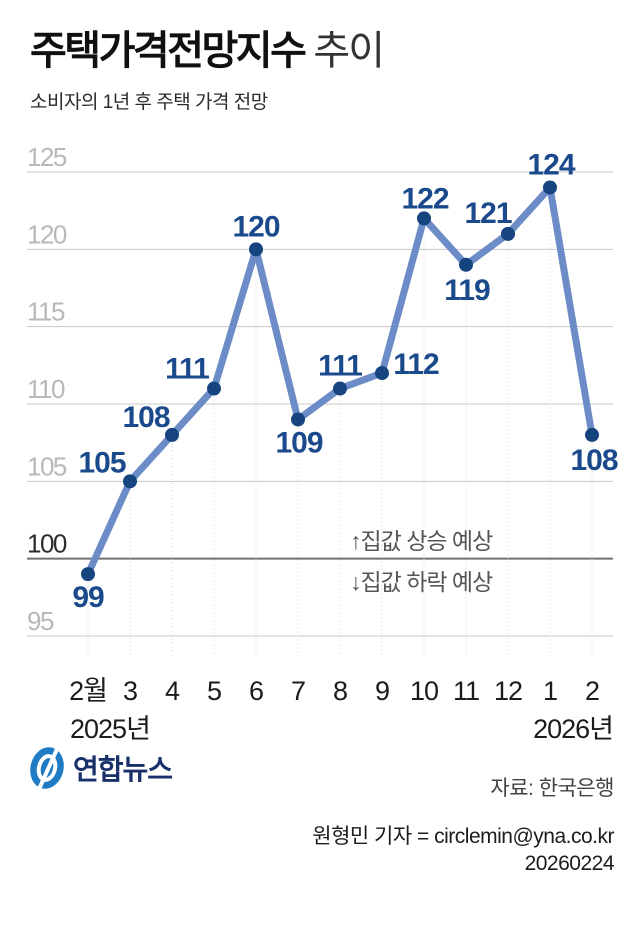 This screenshot has height=927, width=640. What do you see at coordinates (168, 51) in the screenshot?
I see `title-main: 주택가격전망지수` at bounding box center [168, 51].